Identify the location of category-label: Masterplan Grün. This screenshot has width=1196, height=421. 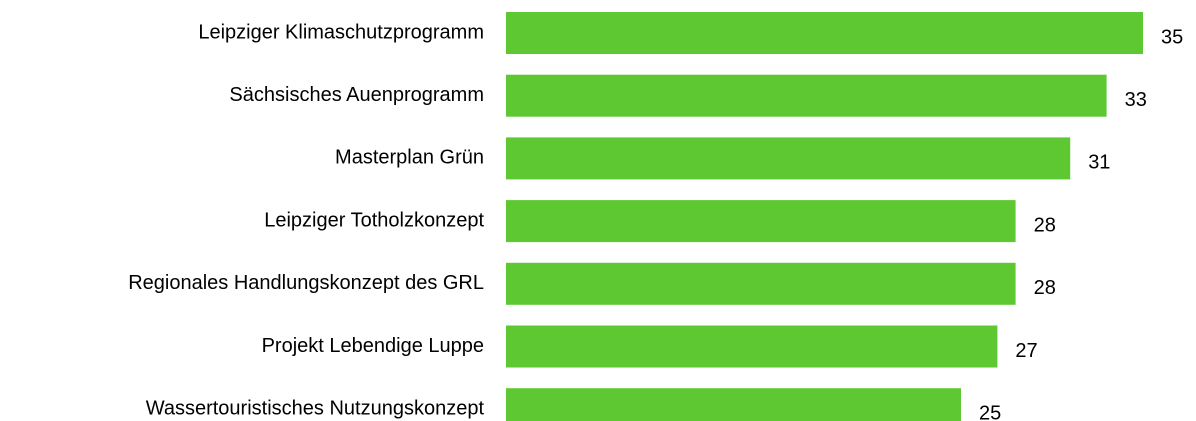
(409, 158).